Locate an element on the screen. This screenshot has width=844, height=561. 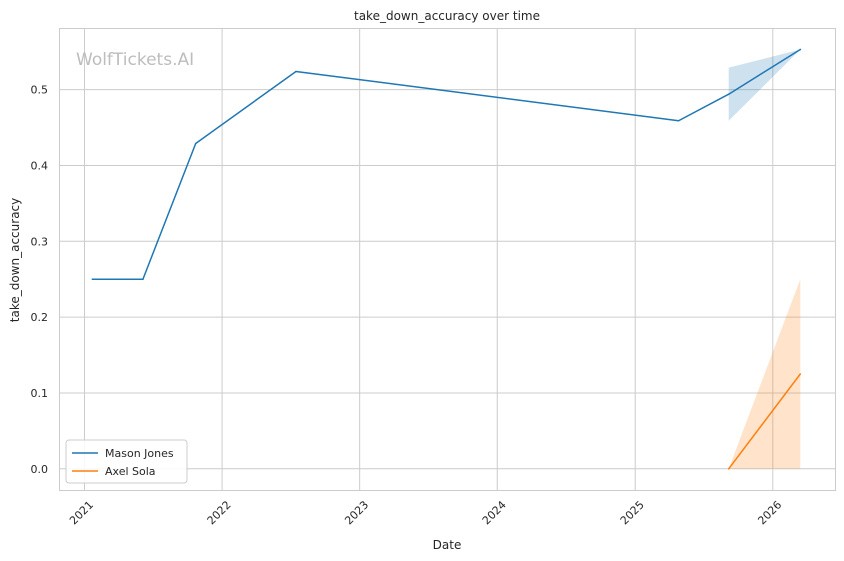
y-tick-label: 0.5 is located at coordinates (40, 90).